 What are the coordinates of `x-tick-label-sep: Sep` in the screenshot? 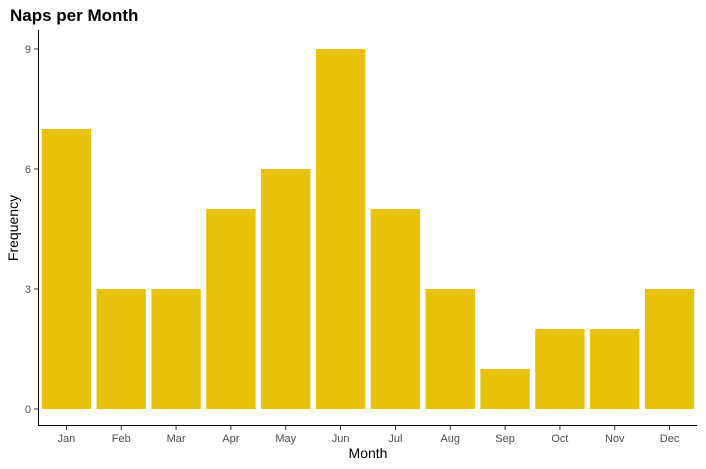 It's located at (505, 439).